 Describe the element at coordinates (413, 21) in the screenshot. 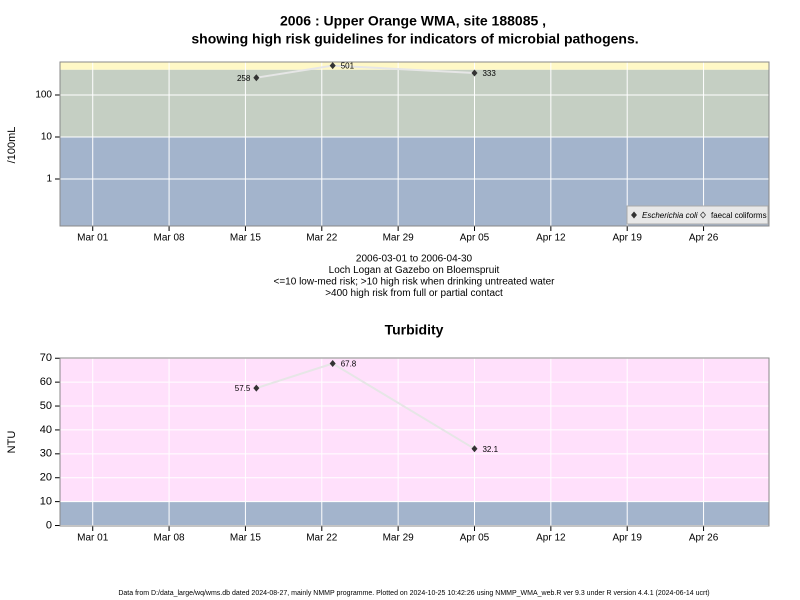

I see `chart-title: 2006 : Upper Orange WMA, site 188085 ,` at that location.